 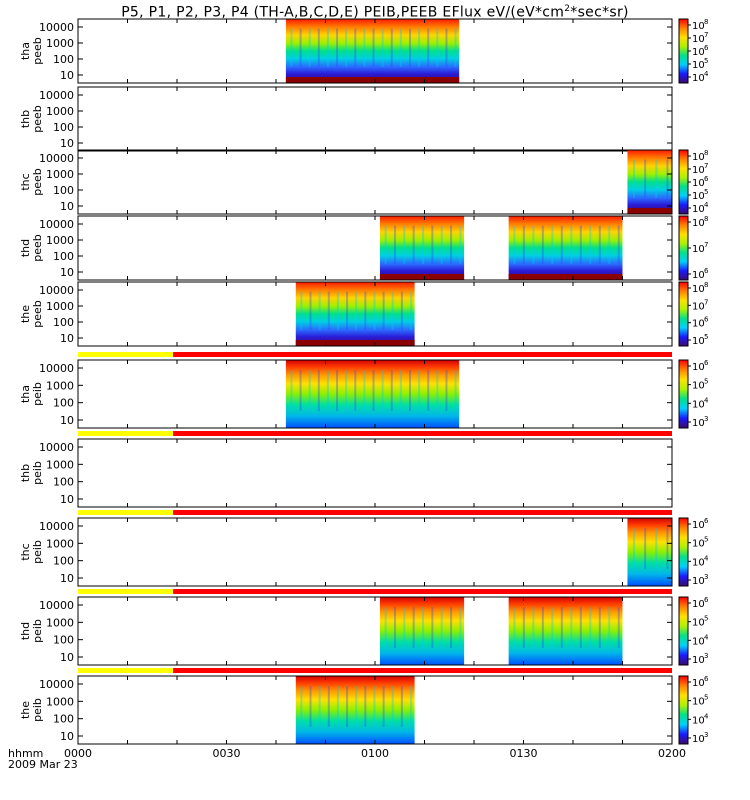 What do you see at coordinates (25, 551) in the screenshot?
I see `y-label-probe: thc` at bounding box center [25, 551].